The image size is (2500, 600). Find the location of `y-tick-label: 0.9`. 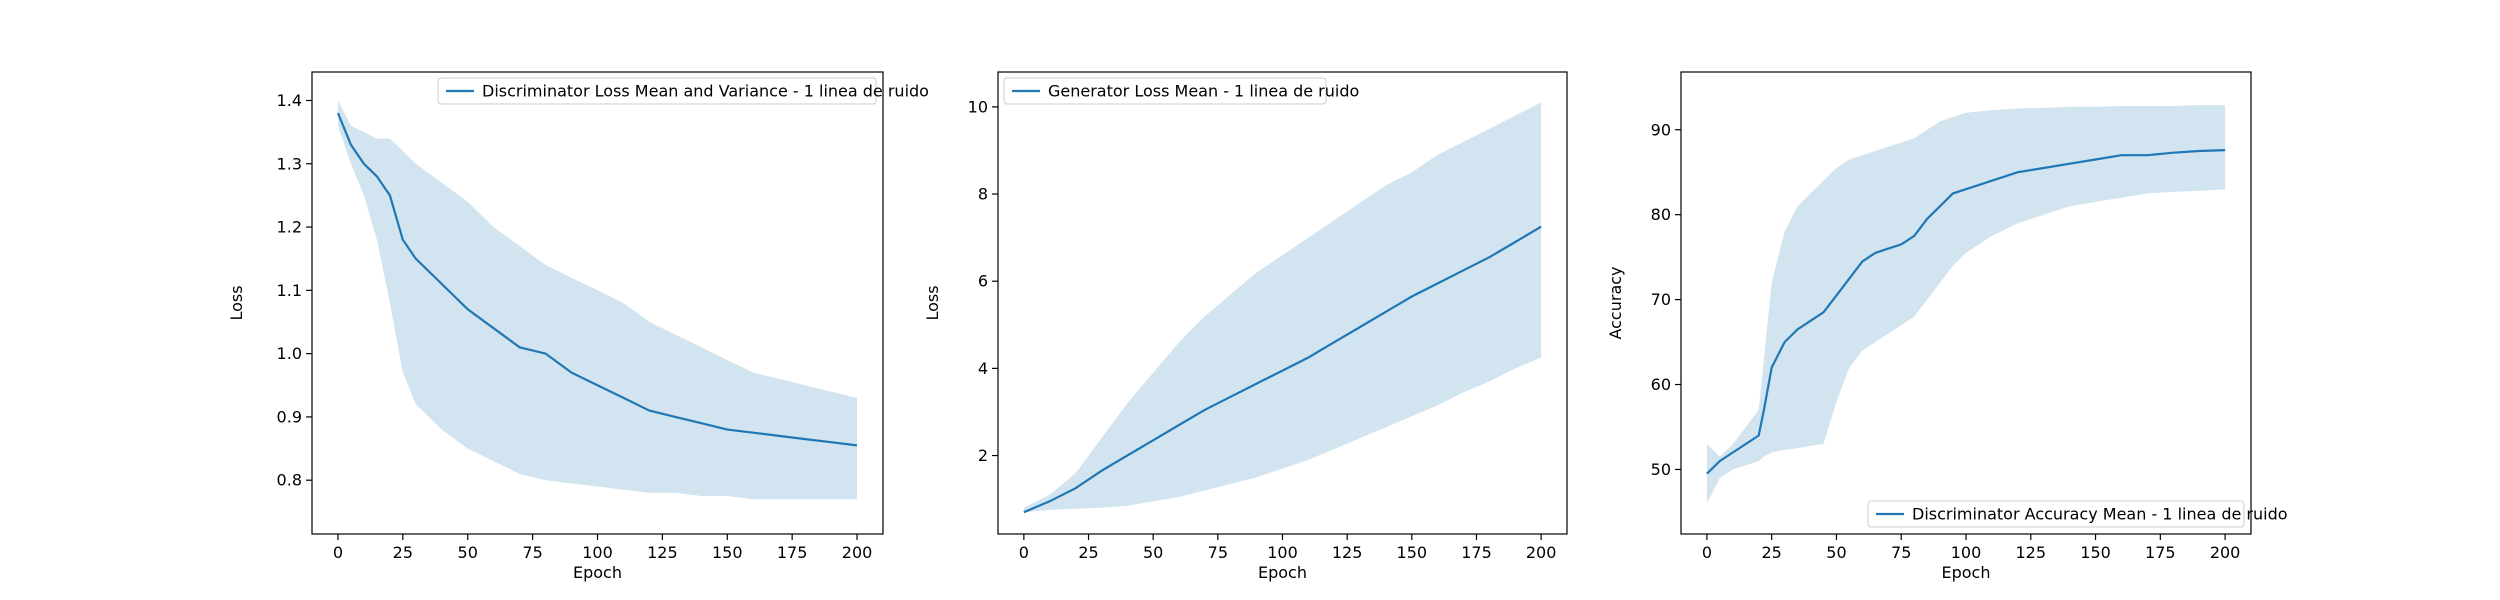

y-tick-label: 0.9 is located at coordinates (289, 416).